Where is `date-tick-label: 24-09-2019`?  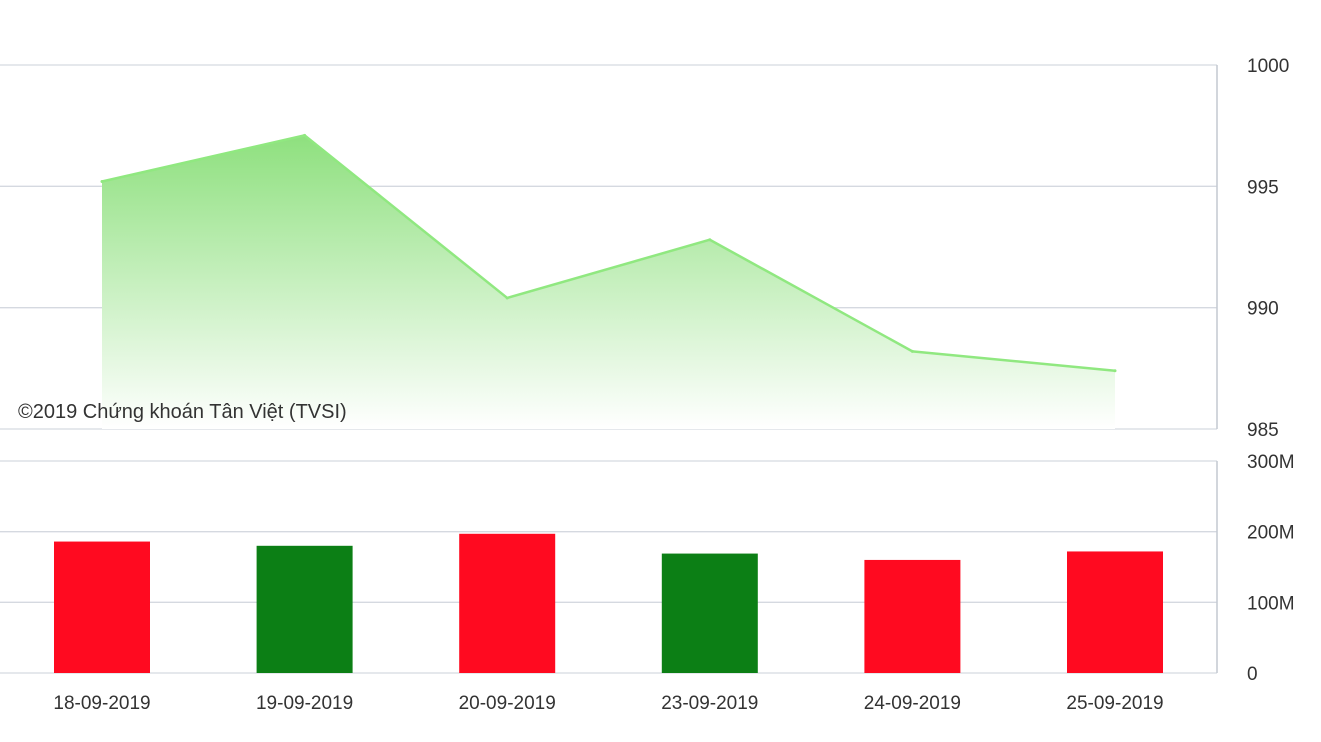
date-tick-label: 24-09-2019 is located at coordinates (912, 703).